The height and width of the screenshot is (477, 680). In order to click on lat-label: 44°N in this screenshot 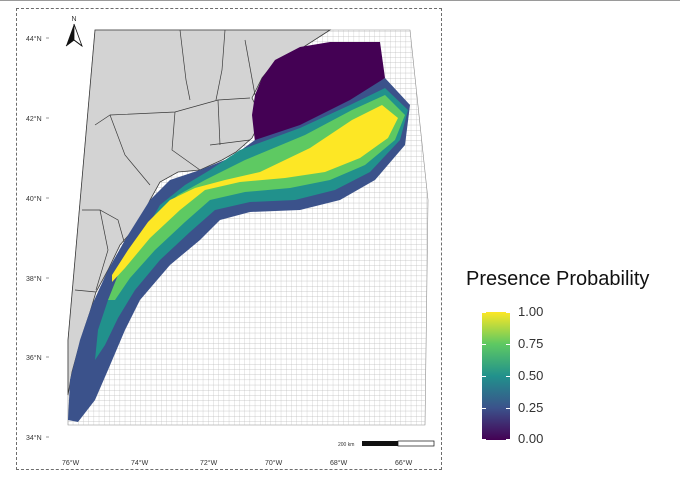, I will do `click(34, 39)`.